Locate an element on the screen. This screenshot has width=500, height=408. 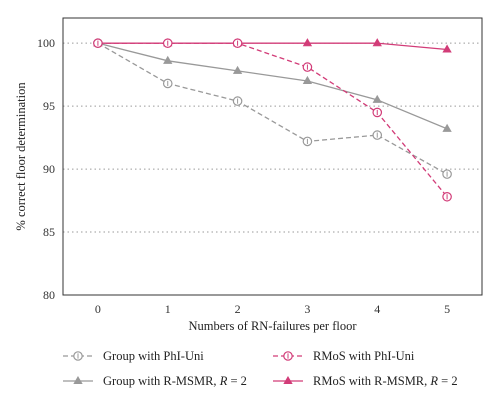
y-tick-label: 100 is located at coordinates (46, 43).